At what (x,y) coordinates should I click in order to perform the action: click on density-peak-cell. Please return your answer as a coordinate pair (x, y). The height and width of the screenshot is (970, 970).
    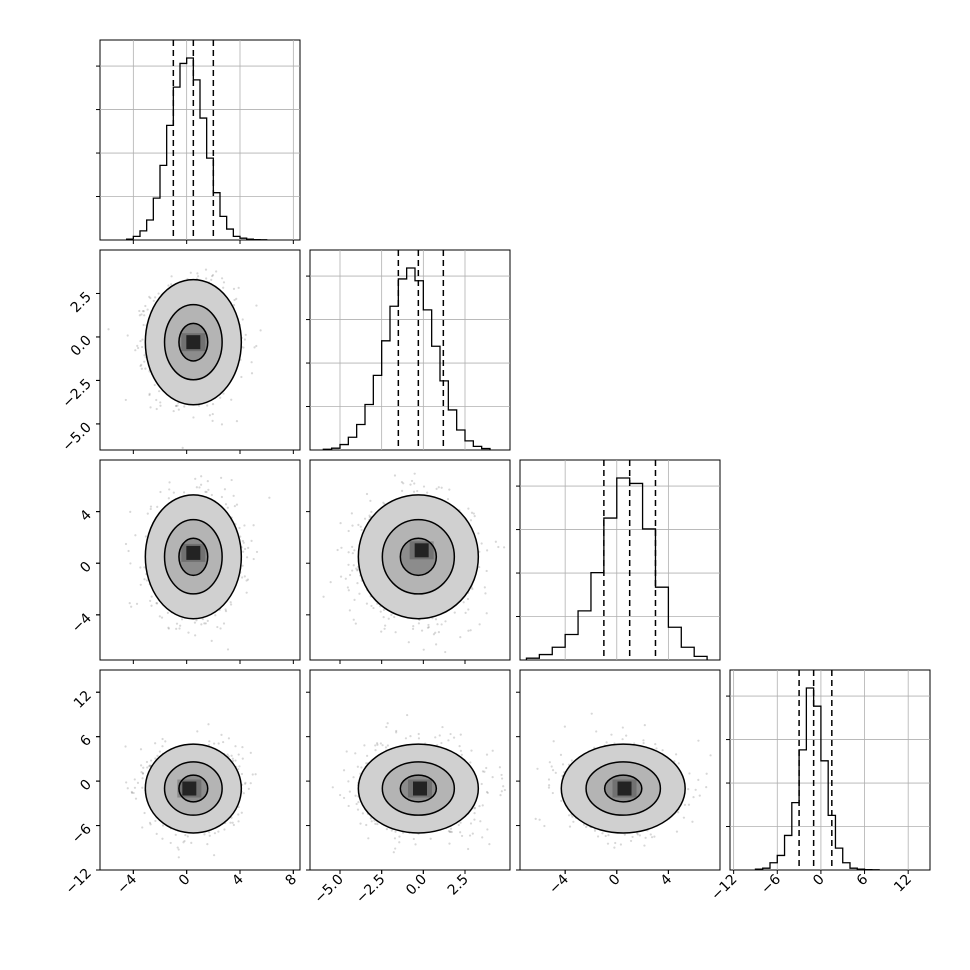
    Looking at the image, I should click on (193, 342).